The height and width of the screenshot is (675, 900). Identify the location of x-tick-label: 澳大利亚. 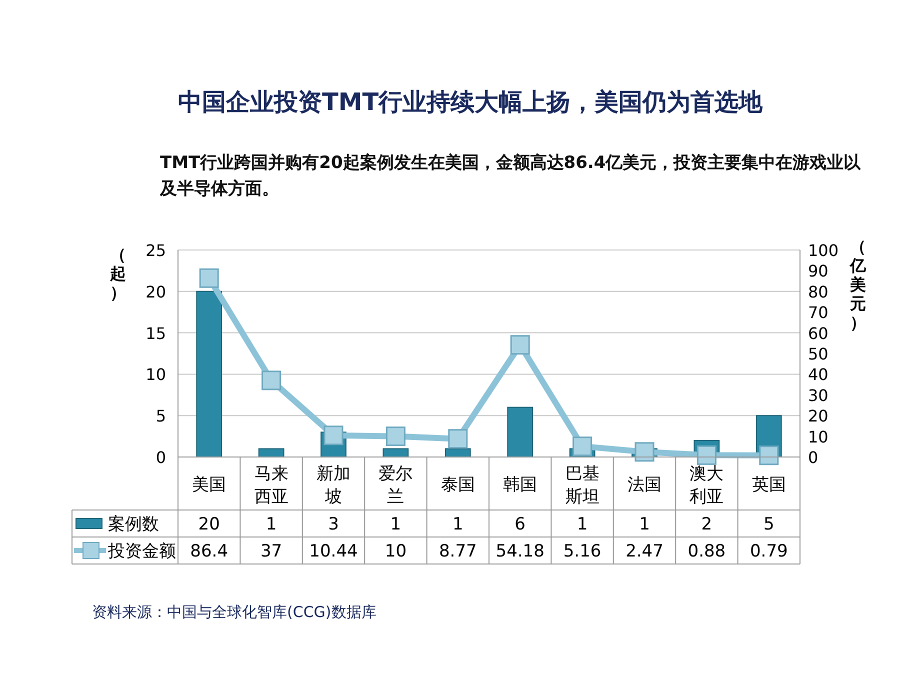
(707, 485).